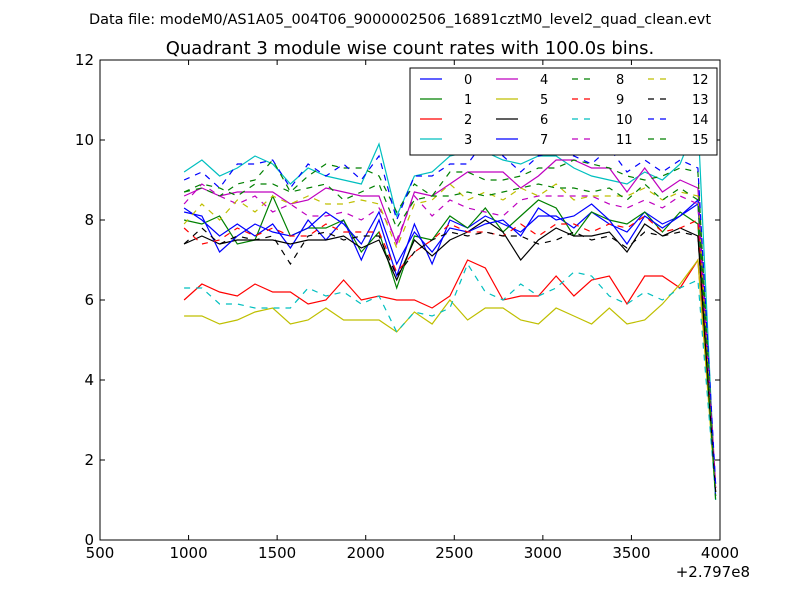  I want to click on x-tick-label: 2500, so click(454, 553).